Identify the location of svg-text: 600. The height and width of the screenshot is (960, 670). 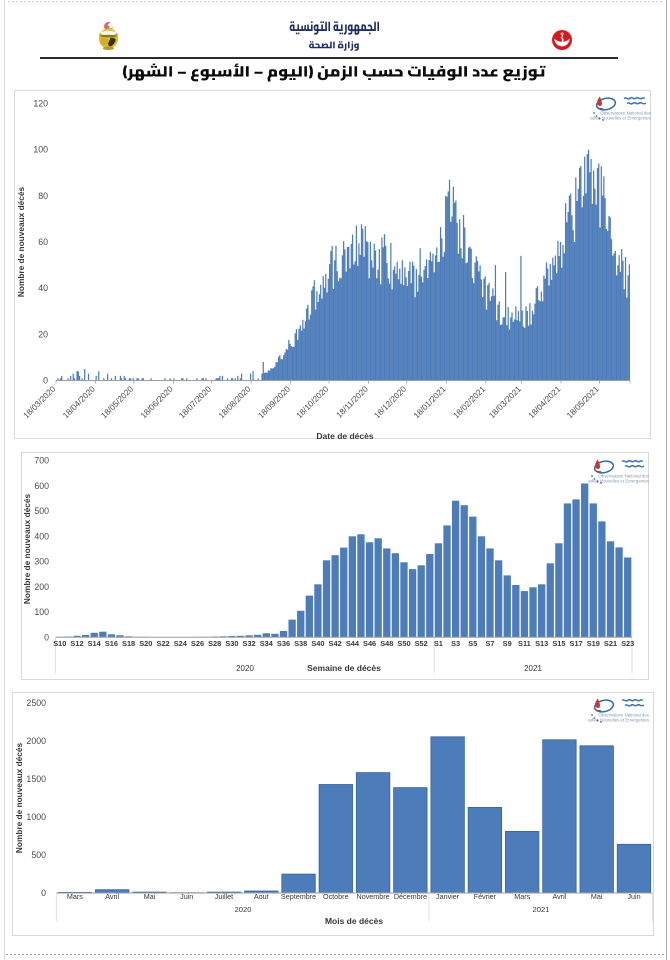
(41, 486).